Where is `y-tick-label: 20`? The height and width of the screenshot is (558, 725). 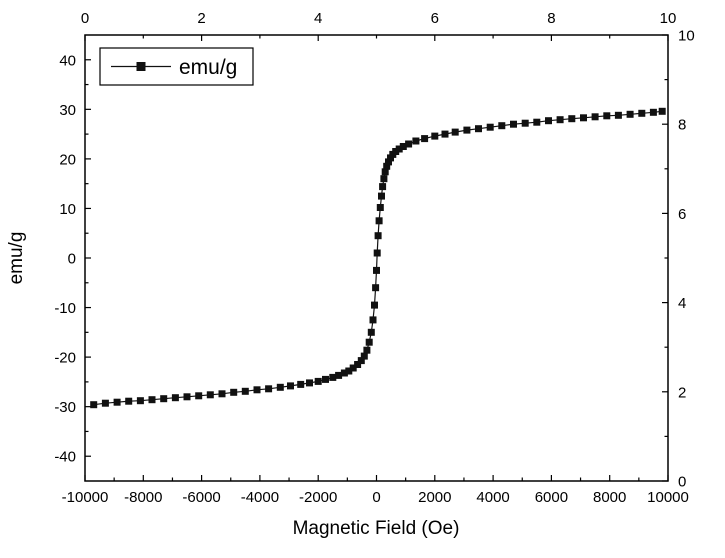
y-tick-label: 20 is located at coordinates (67, 159).